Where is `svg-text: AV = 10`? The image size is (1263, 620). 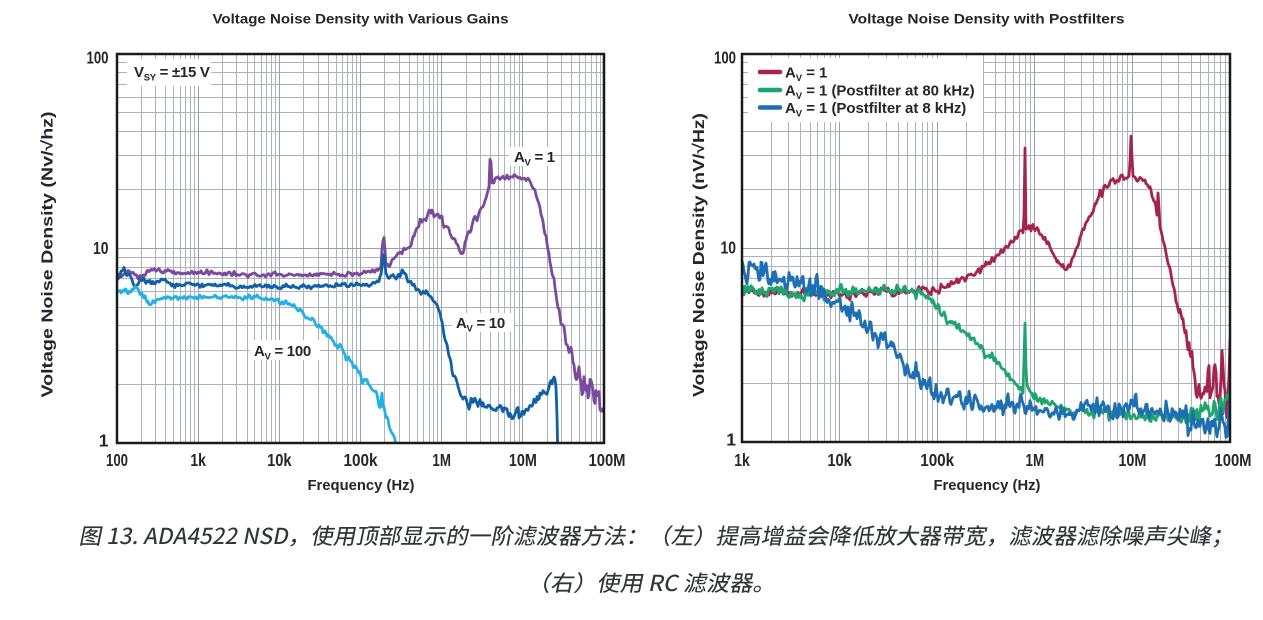
svg-text: AV = 10 is located at coordinates (480, 325).